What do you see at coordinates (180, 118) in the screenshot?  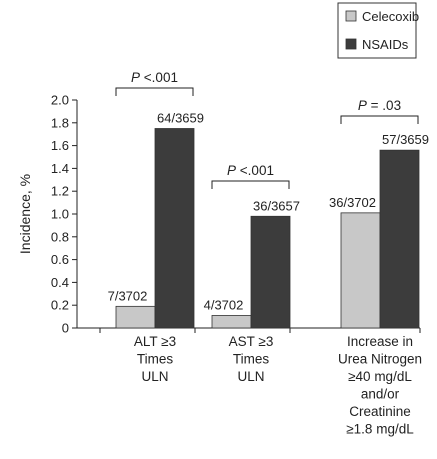 I see `data-label: 64/3659` at bounding box center [180, 118].